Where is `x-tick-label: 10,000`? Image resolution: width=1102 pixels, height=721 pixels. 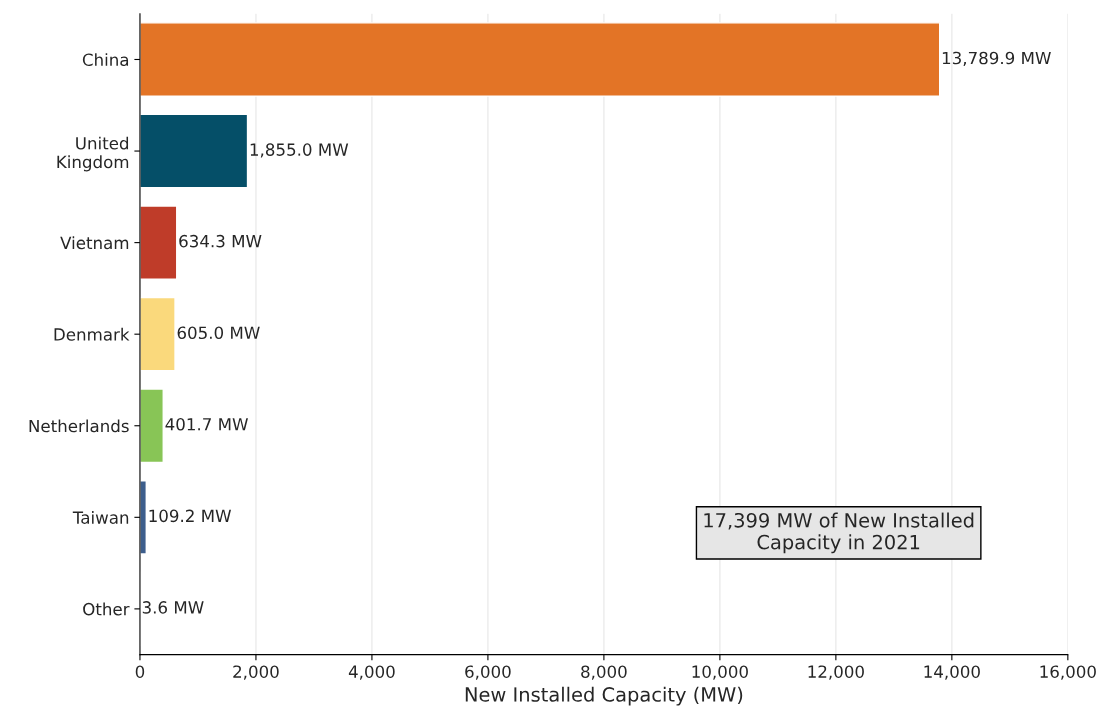
x-tick-label: 10,000 is located at coordinates (720, 672).